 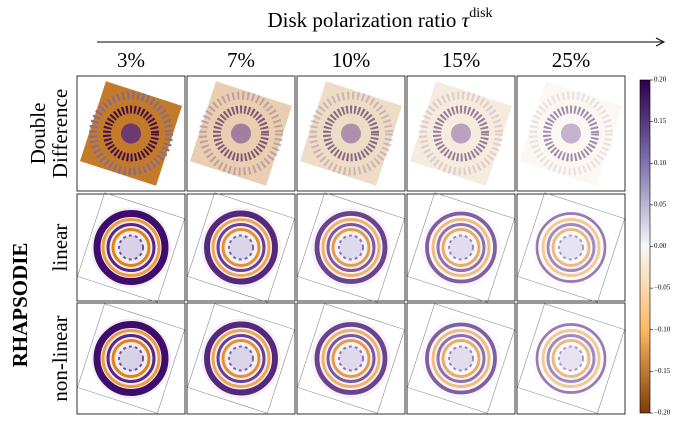 What do you see at coordinates (461, 60) in the screenshot?
I see `column-label: 15%` at bounding box center [461, 60].